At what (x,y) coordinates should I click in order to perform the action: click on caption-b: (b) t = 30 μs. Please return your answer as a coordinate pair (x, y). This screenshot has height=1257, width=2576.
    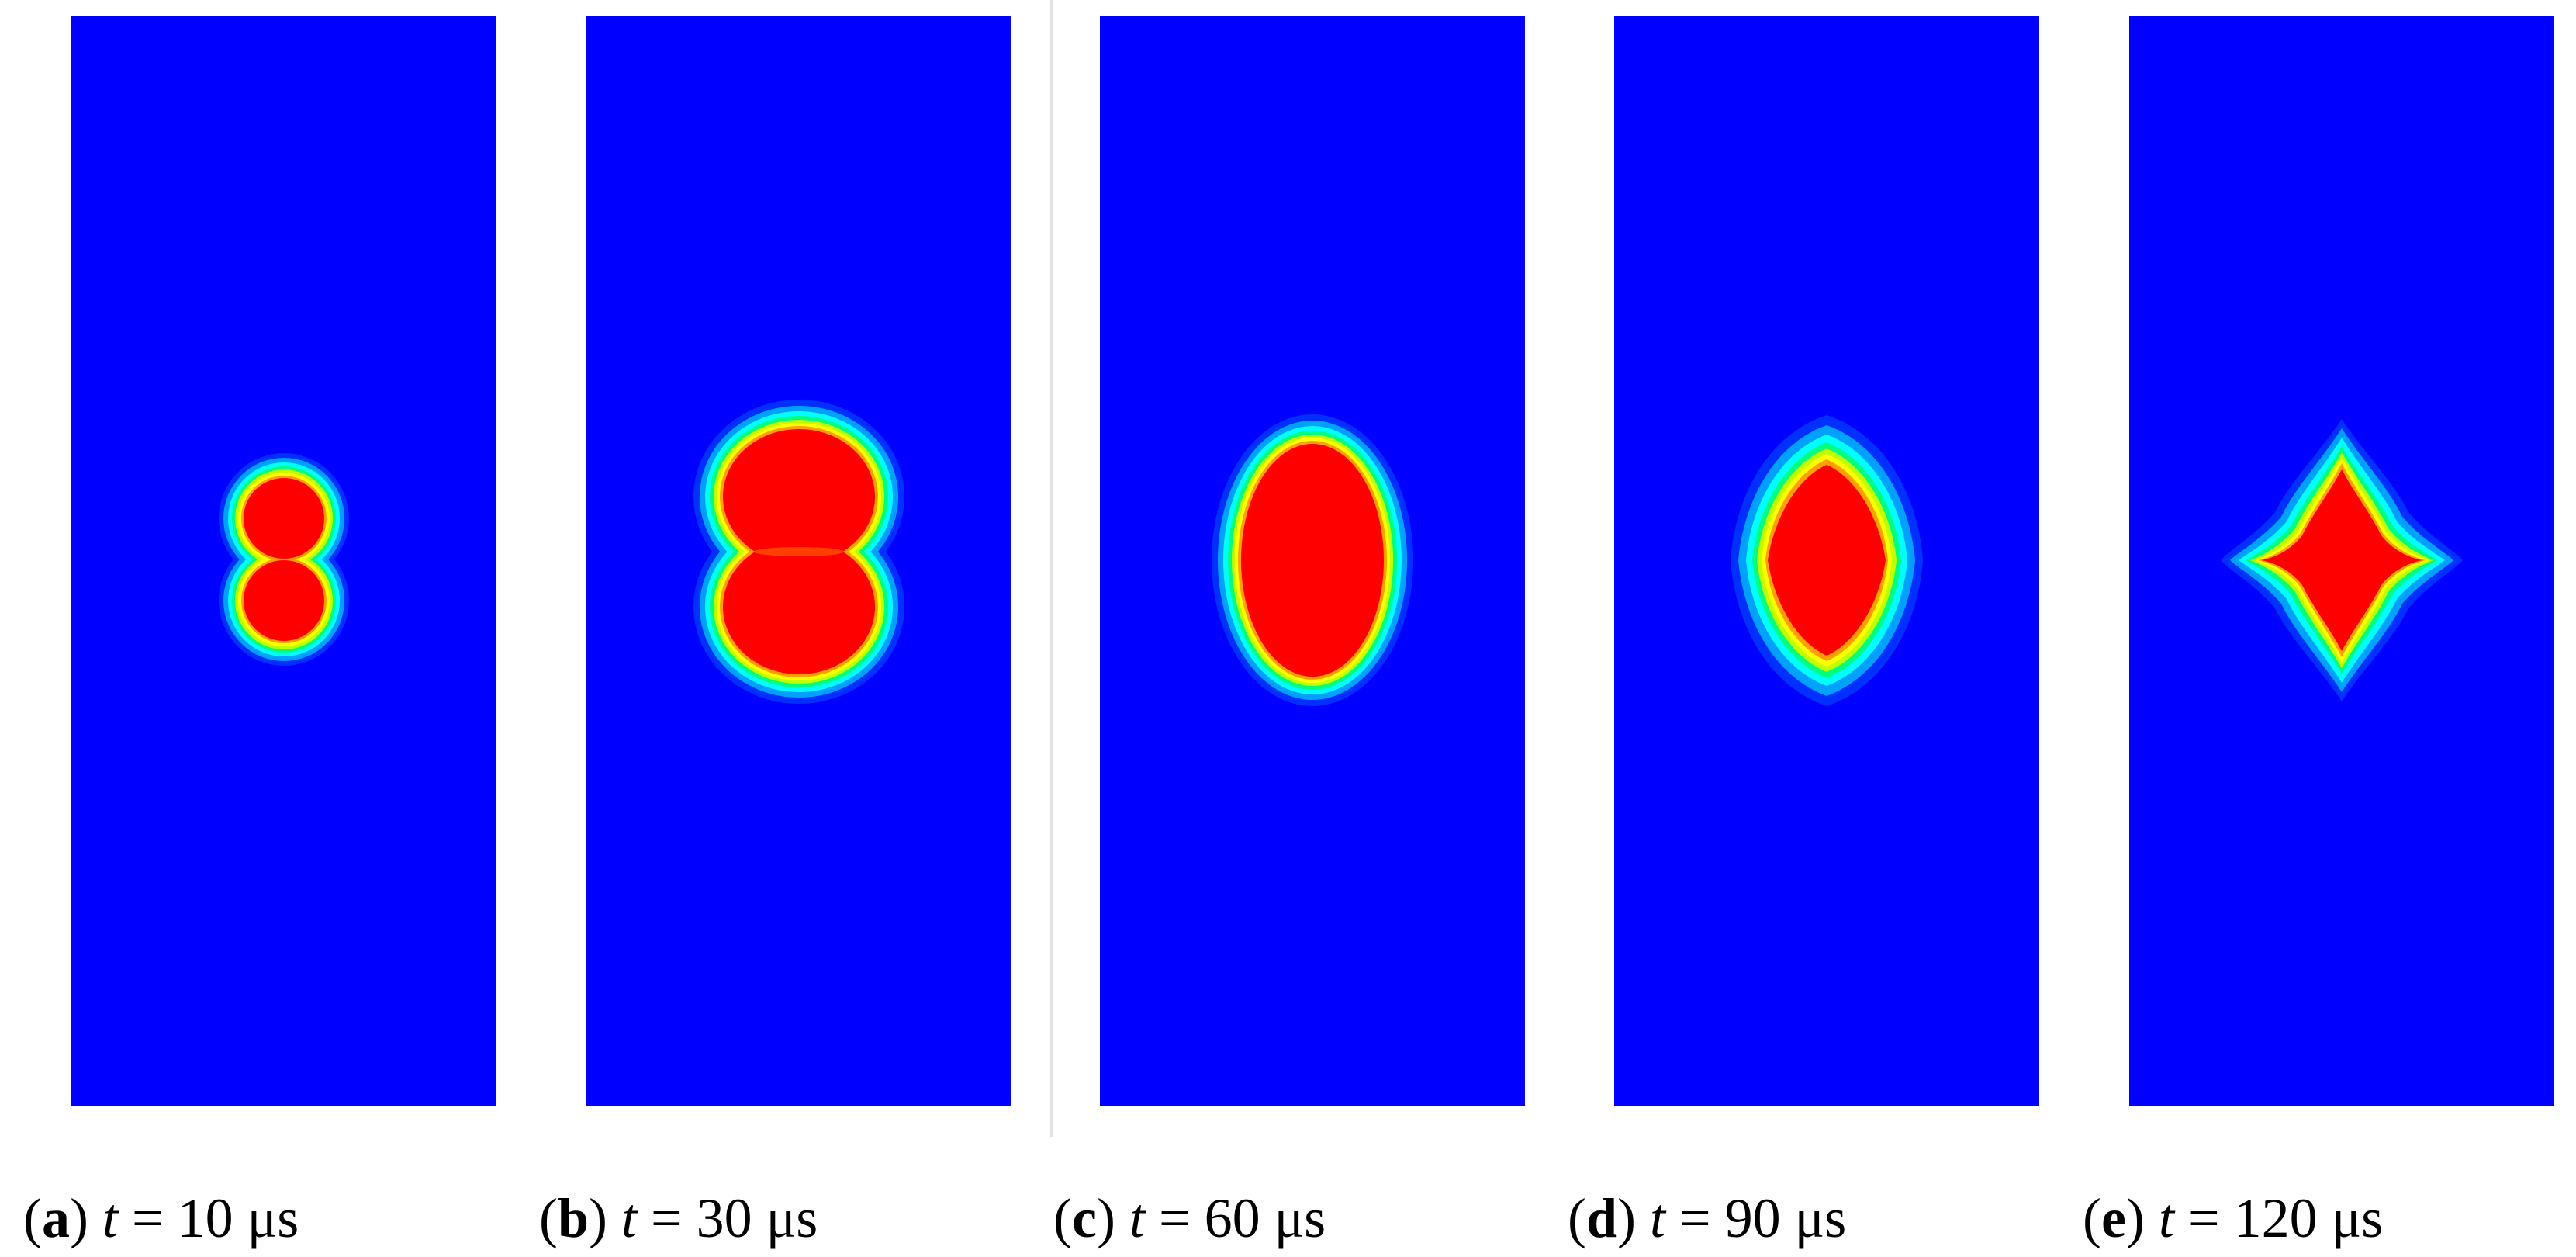
    Looking at the image, I should click on (678, 1218).